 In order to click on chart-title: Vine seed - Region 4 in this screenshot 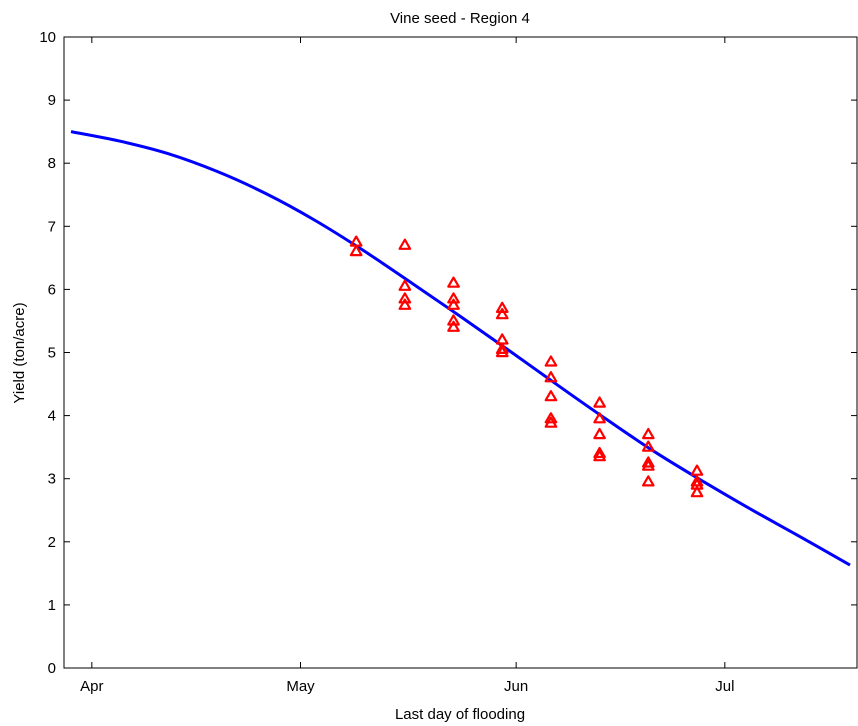, I will do `click(460, 18)`.